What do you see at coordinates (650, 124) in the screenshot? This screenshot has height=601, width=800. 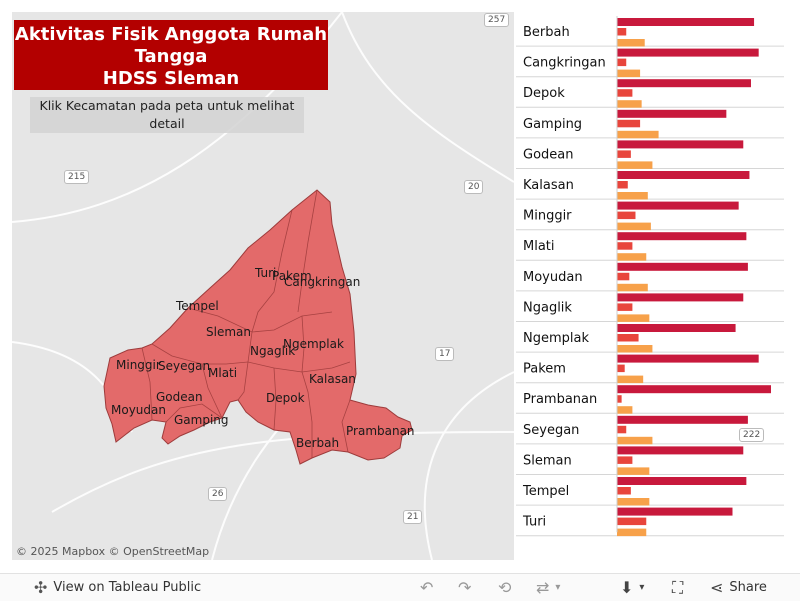 I see `bar-row-gamping: Gamping` at bounding box center [650, 124].